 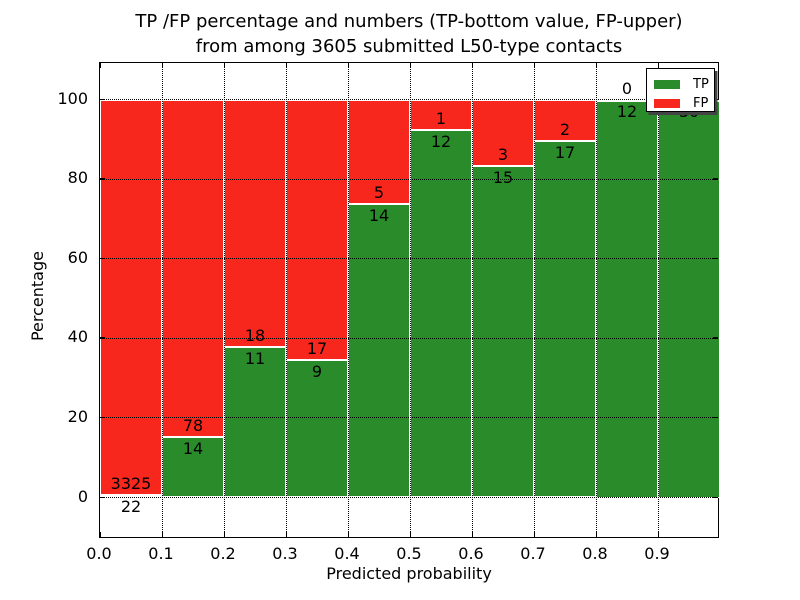 I want to click on y-tick-label: 60, so click(x=77, y=257).